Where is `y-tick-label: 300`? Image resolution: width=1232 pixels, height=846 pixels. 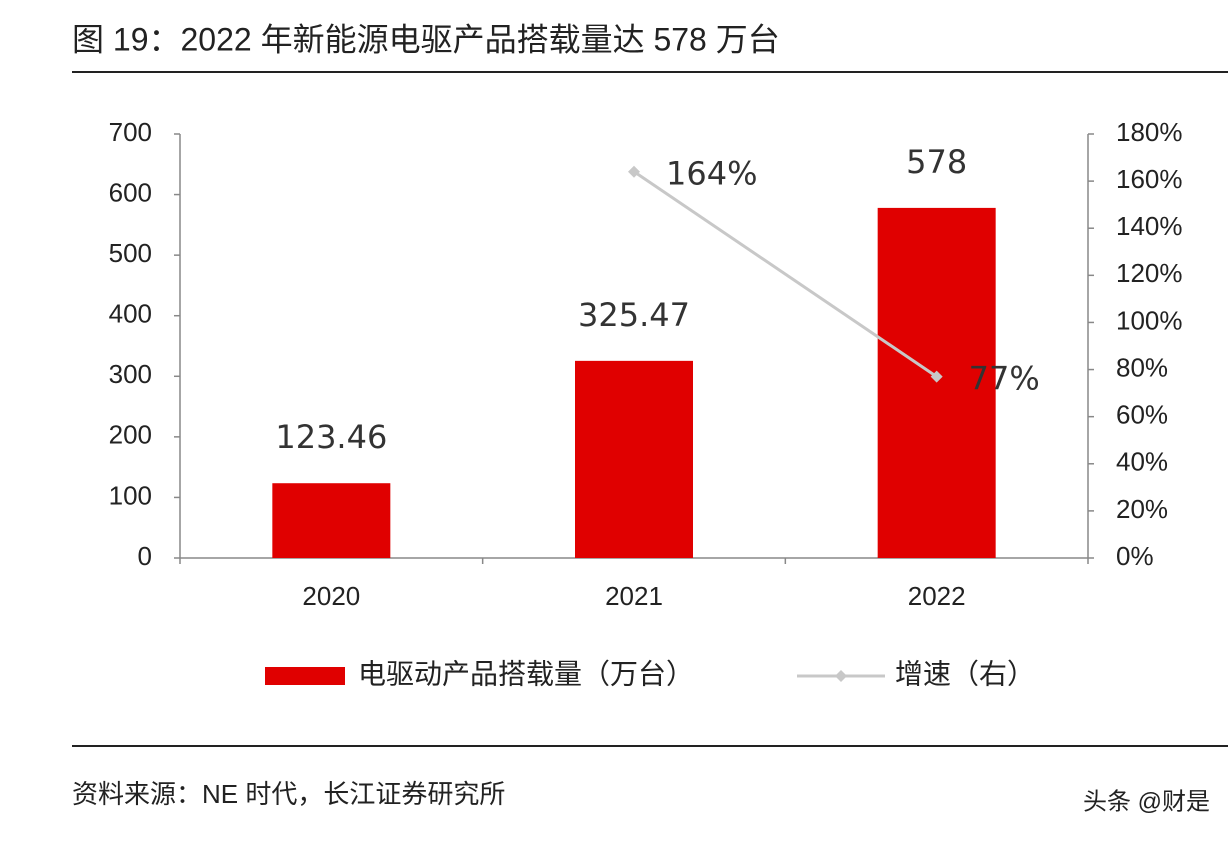
y-tick-label: 300 is located at coordinates (130, 374).